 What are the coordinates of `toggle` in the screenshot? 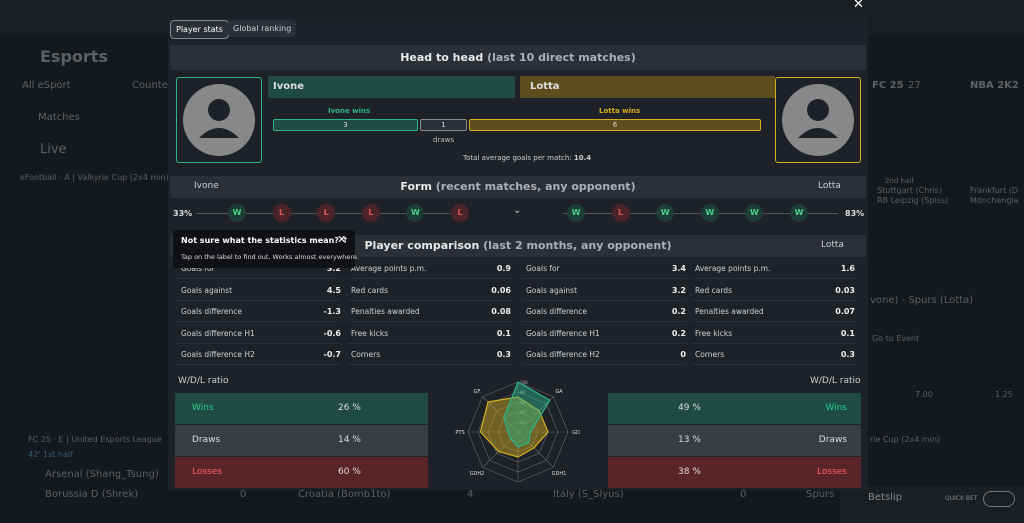 It's located at (999, 499).